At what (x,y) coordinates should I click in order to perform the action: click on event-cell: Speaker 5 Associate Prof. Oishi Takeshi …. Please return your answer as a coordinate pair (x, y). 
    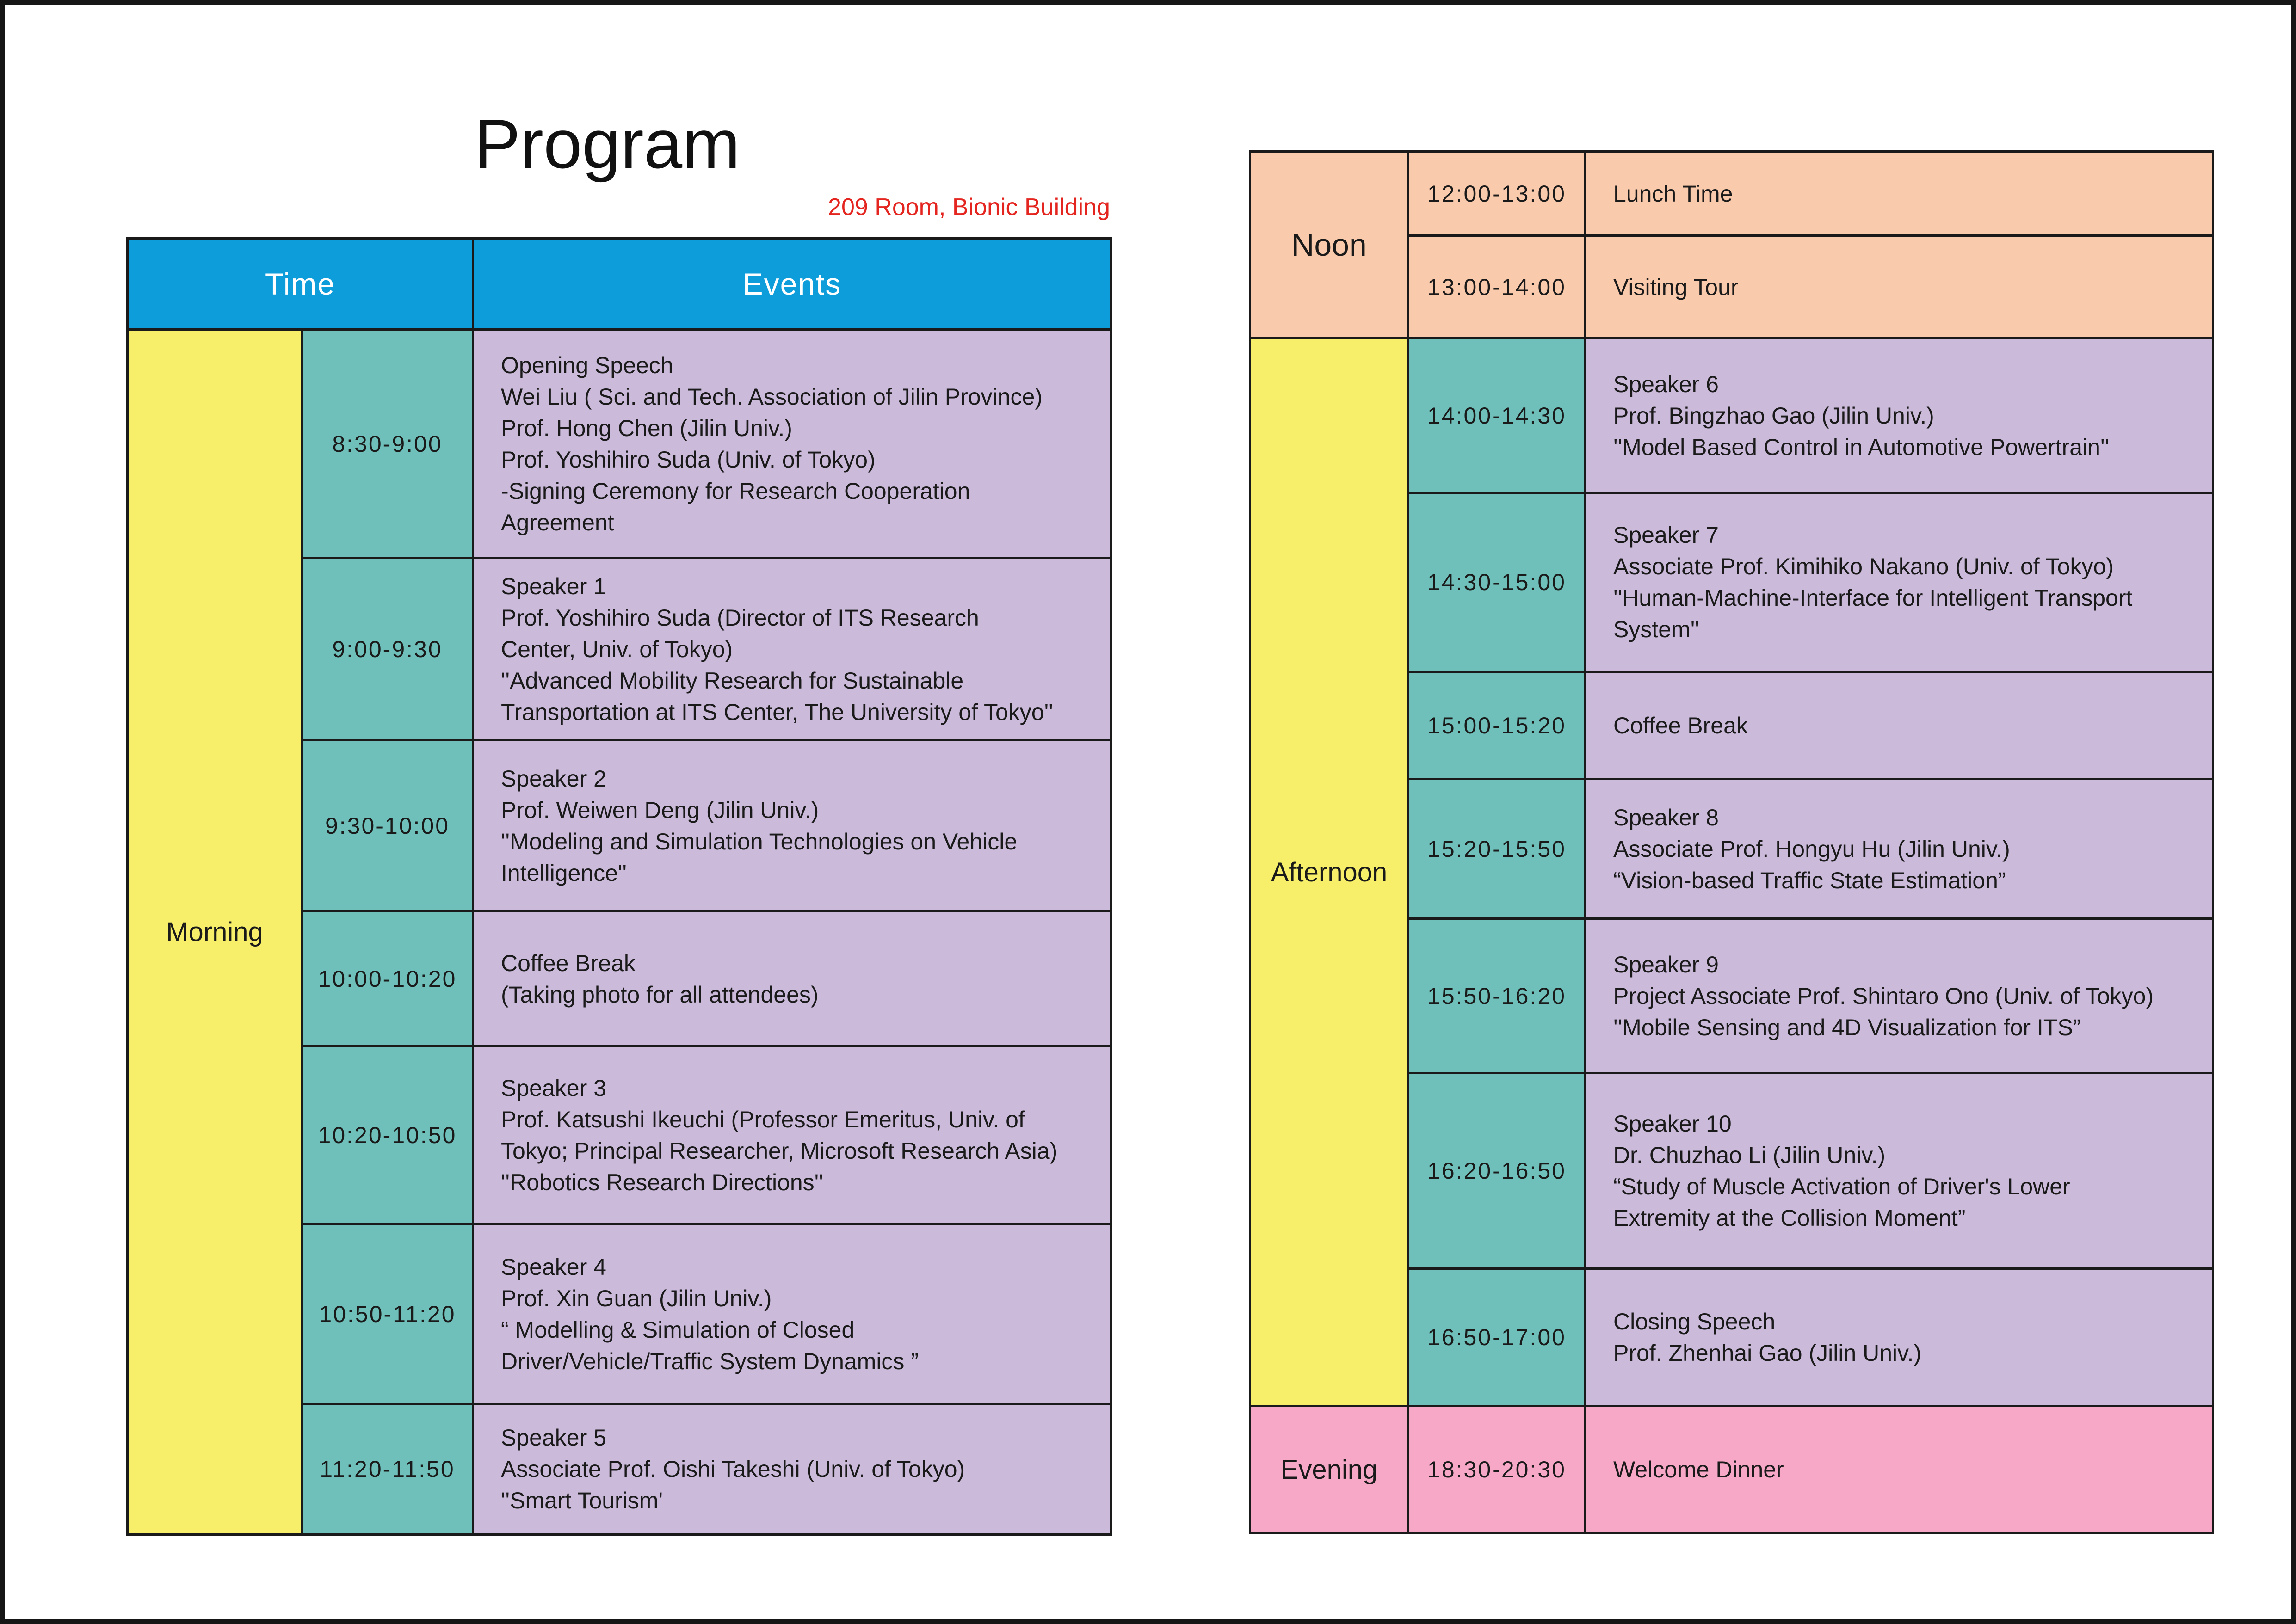
    Looking at the image, I should click on (792, 1469).